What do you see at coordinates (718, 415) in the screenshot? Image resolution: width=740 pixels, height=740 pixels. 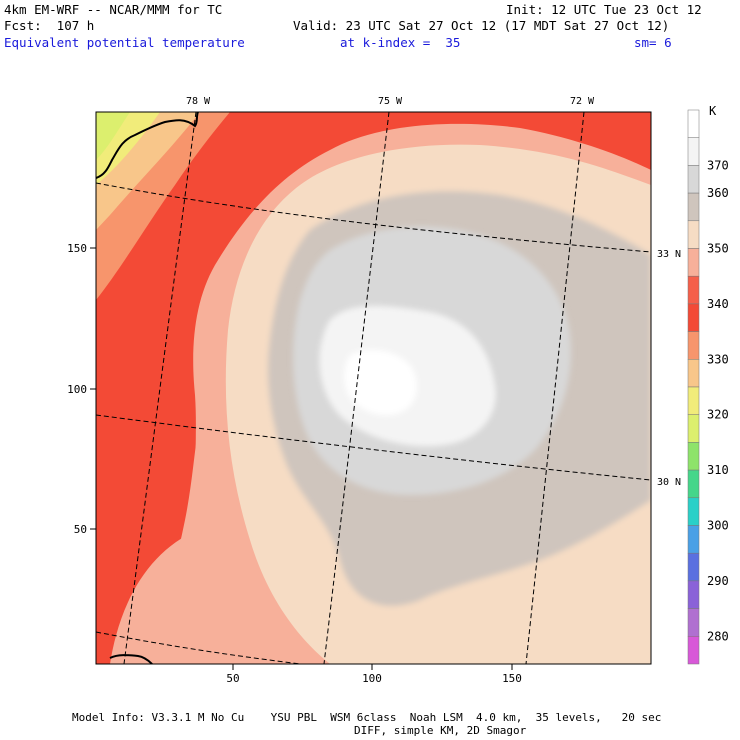 I see `colorbar-label: 320` at bounding box center [718, 415].